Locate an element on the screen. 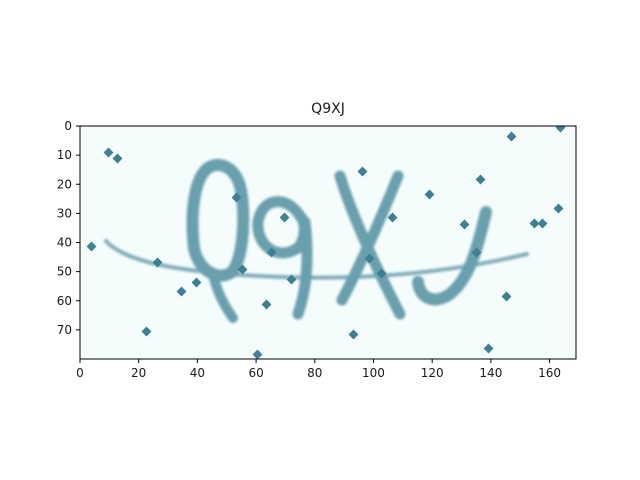 The height and width of the screenshot is (480, 640). x-tick-label: 60 is located at coordinates (255, 373).